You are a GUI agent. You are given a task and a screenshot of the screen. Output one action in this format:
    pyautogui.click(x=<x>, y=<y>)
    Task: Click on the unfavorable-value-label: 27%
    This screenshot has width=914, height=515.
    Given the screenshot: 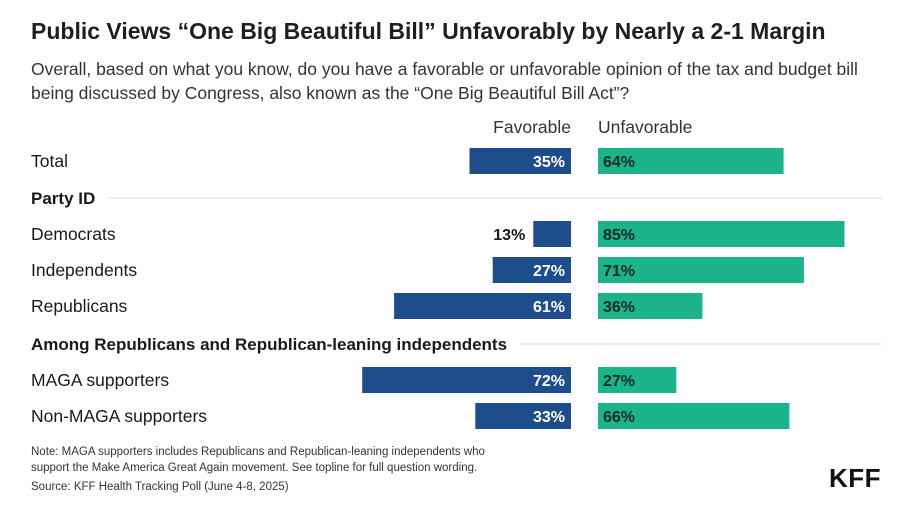 What is the action you would take?
    pyautogui.click(x=619, y=381)
    